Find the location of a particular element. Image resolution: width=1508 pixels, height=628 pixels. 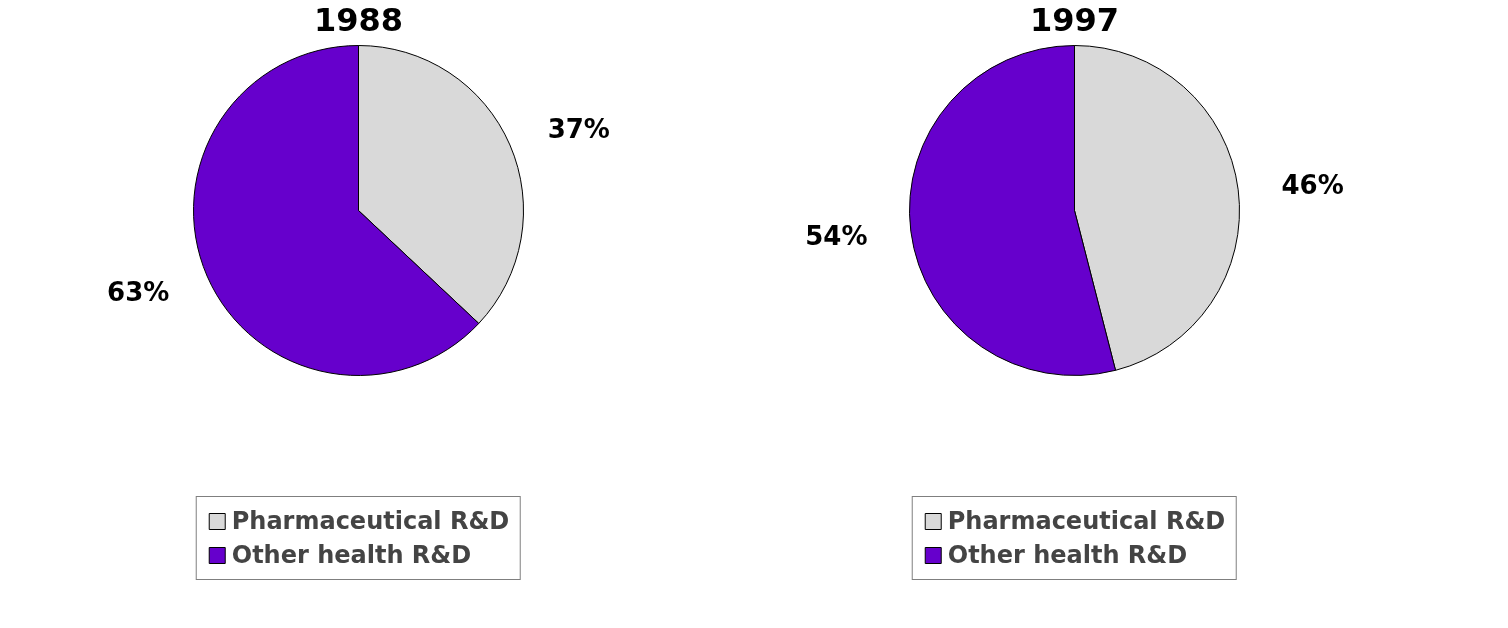

data-label: 37% is located at coordinates (578, 129).